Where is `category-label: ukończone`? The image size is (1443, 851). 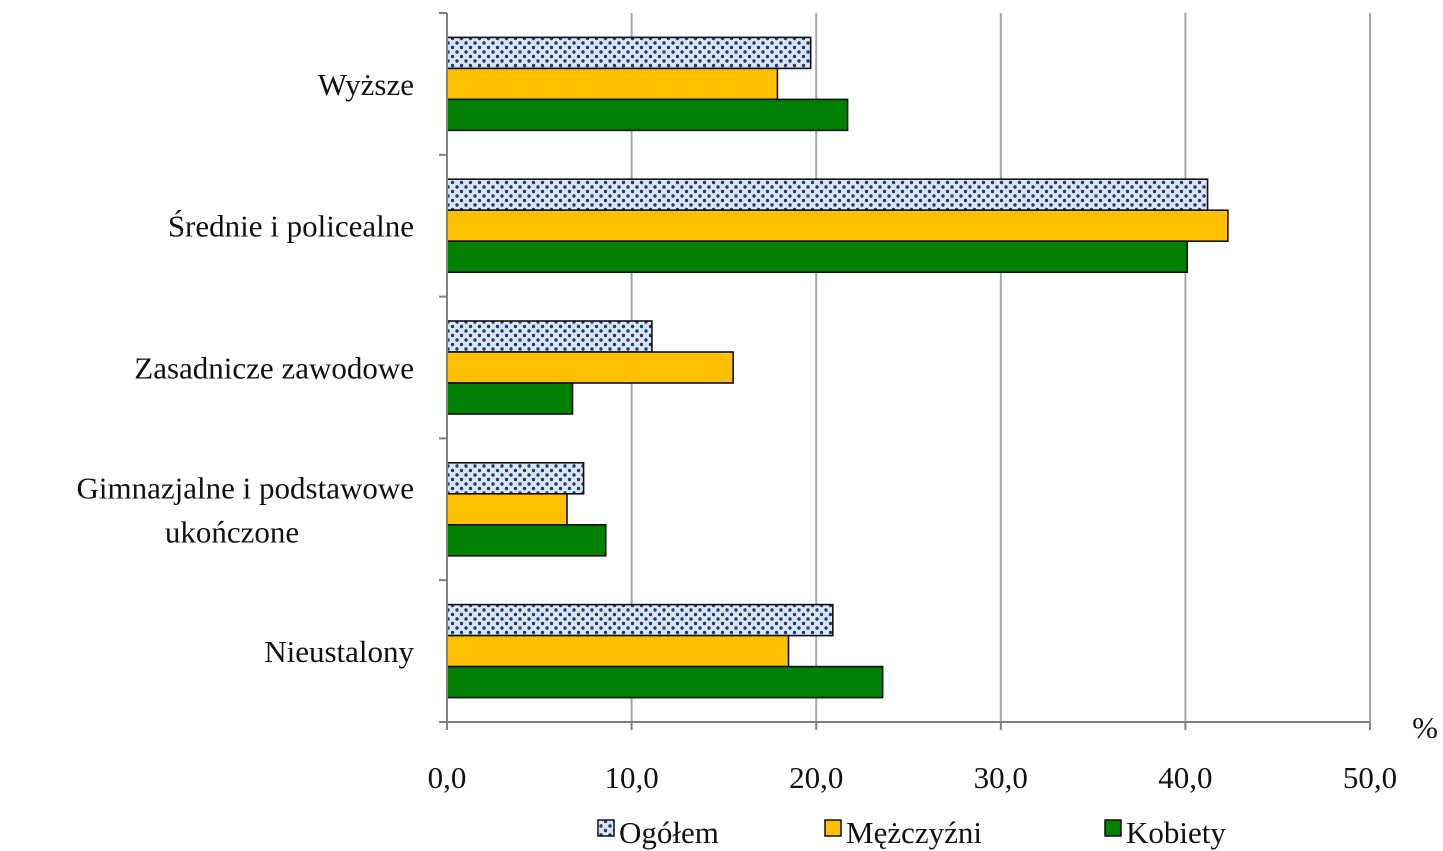
category-label: ukończone is located at coordinates (232, 531).